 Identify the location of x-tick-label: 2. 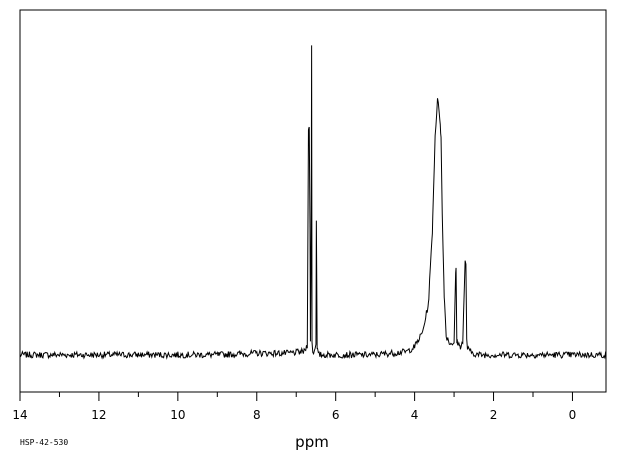
(494, 415).